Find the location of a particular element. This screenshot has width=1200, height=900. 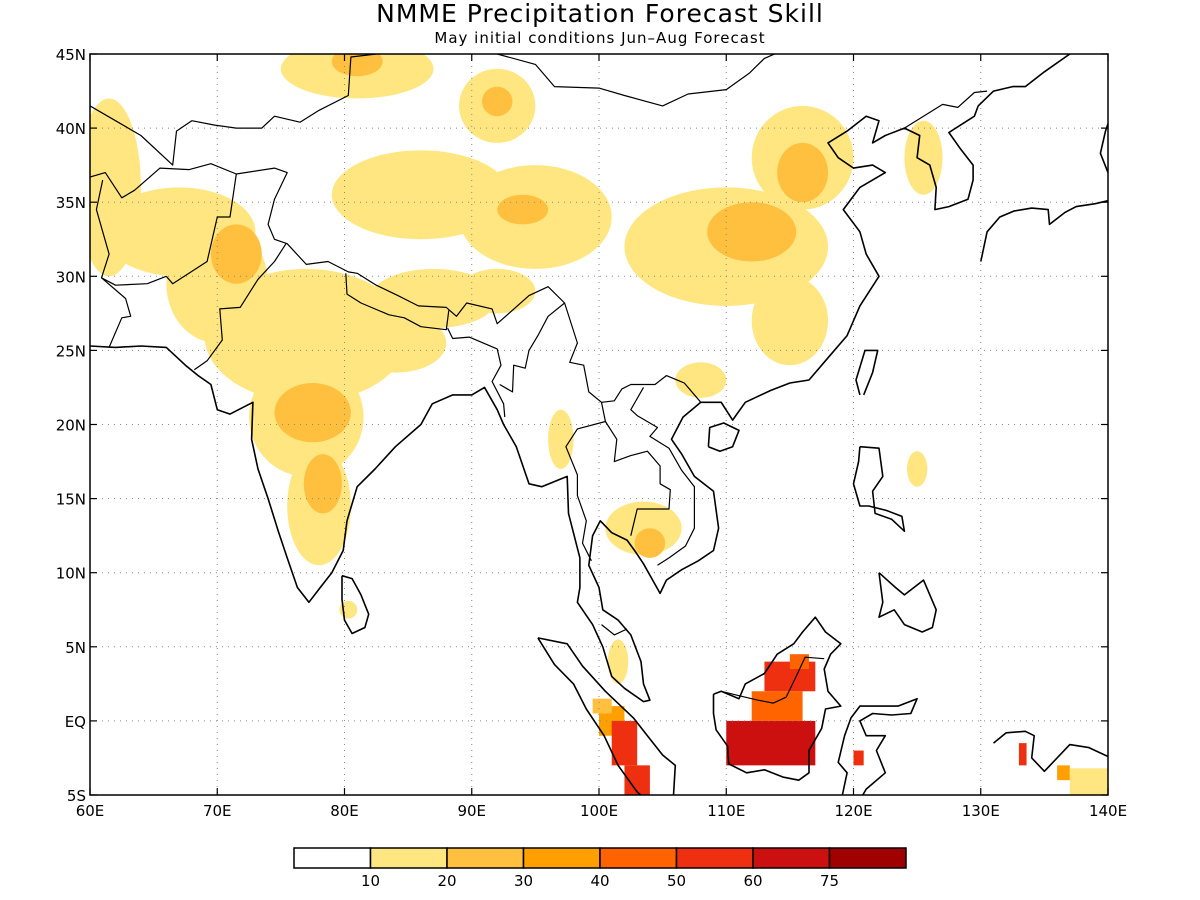

colorbar-label: 60 is located at coordinates (752, 881).